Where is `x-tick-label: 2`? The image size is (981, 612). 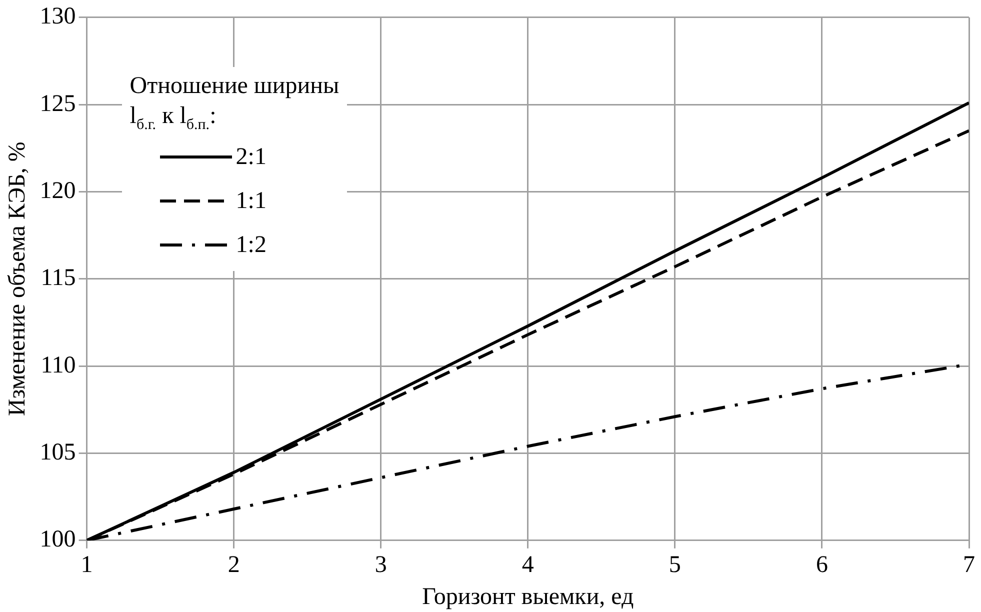
x-tick-label: 2 is located at coordinates (234, 565).